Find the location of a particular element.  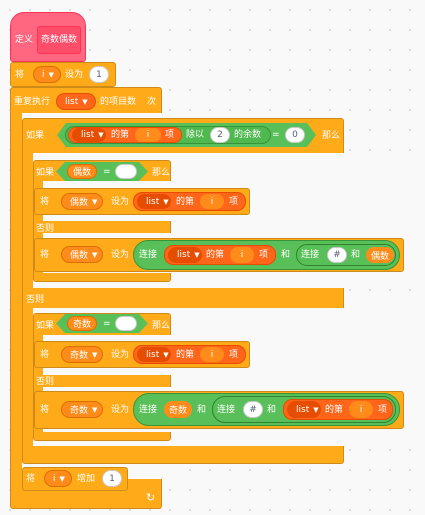

compare-value: 0 is located at coordinates (295, 135).